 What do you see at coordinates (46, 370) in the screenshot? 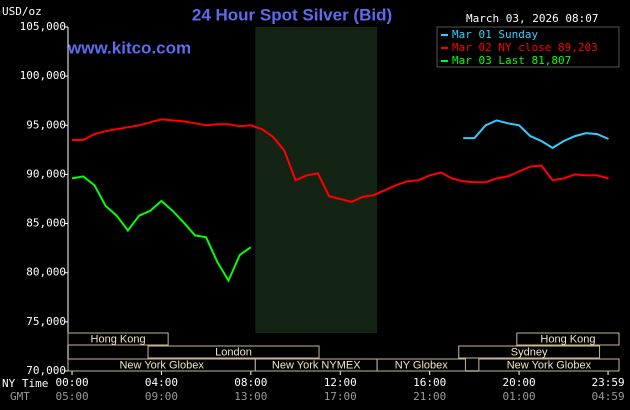
I see `y-tick-label: 70,000` at bounding box center [46, 370].